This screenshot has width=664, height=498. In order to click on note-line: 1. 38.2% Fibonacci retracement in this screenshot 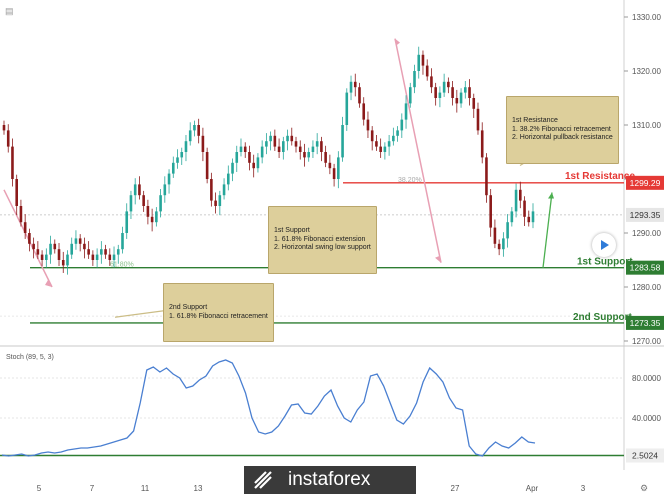, I will do `click(561, 129)`.